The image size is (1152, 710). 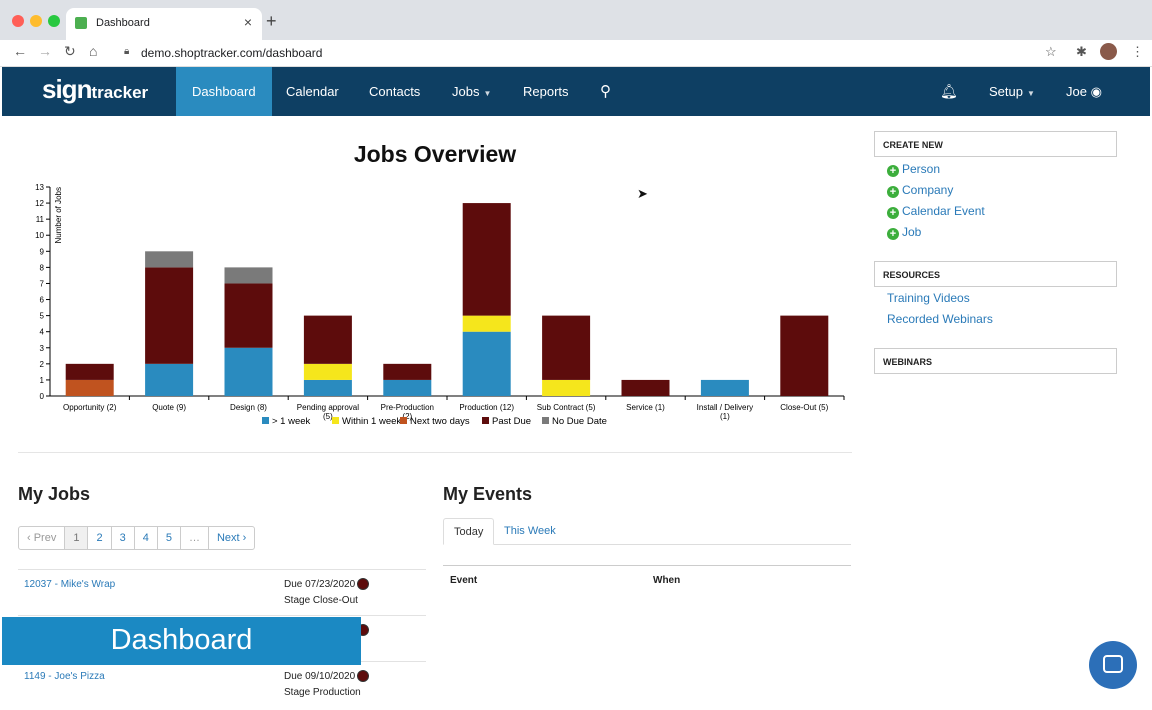 I want to click on browser-menu-icon: ⋮, so click(x=1137, y=51).